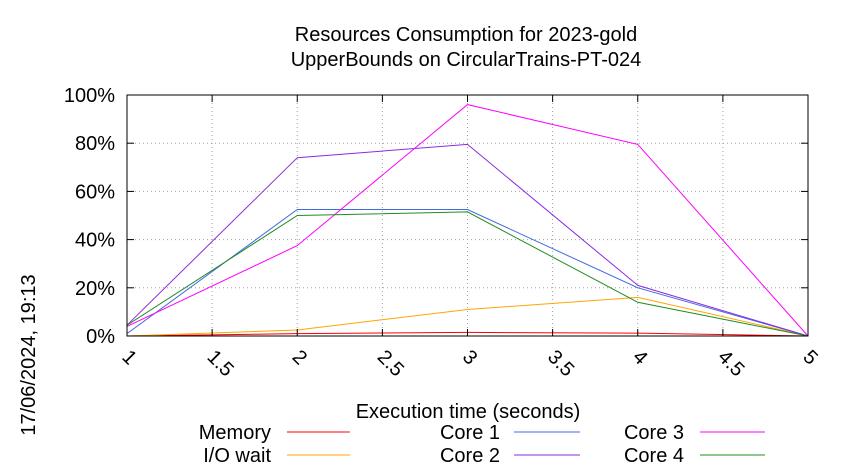 The height and width of the screenshot is (475, 850). I want to click on x-tick-label: 3, so click(469, 357).